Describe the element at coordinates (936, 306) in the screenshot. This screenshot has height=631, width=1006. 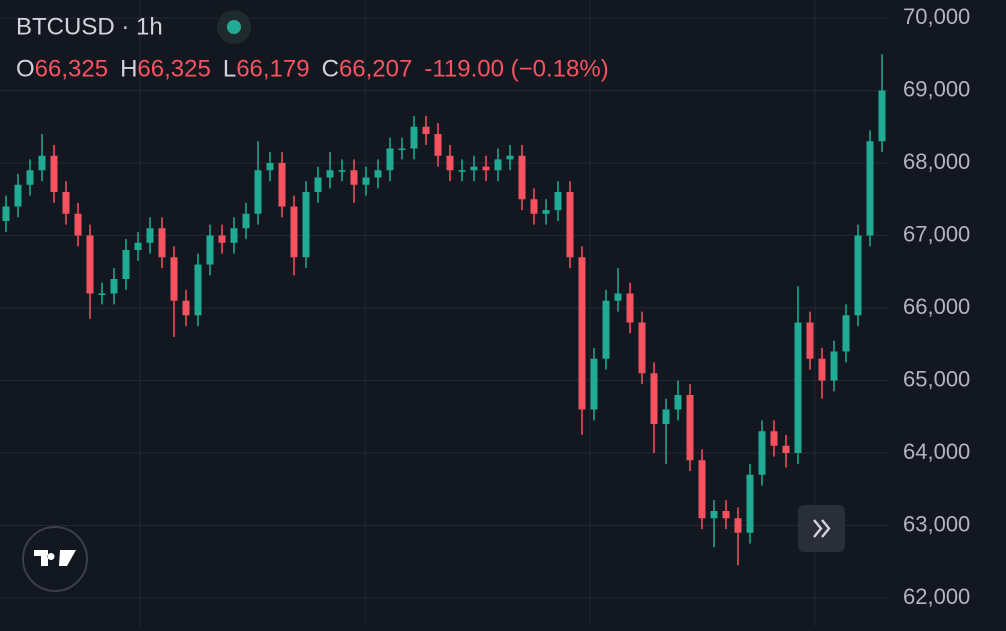
I see `y-tick-label: 66,000` at that location.